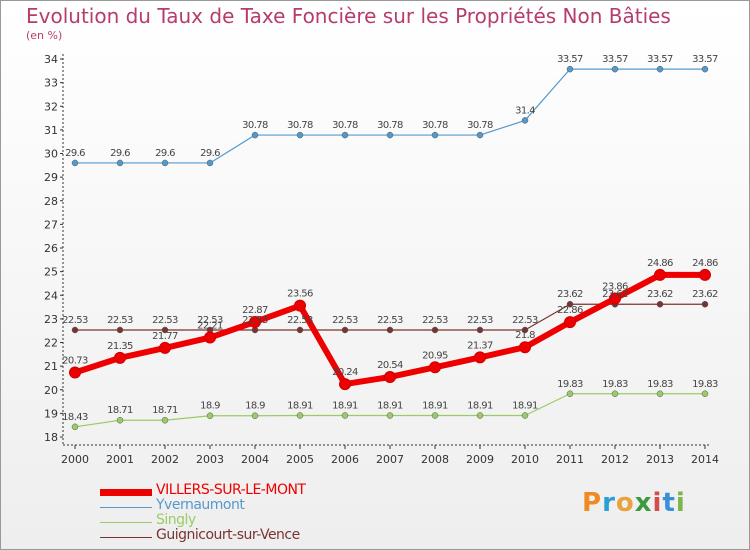  Describe the element at coordinates (435, 459) in the screenshot. I see `x-tick-label: 2008` at that location.